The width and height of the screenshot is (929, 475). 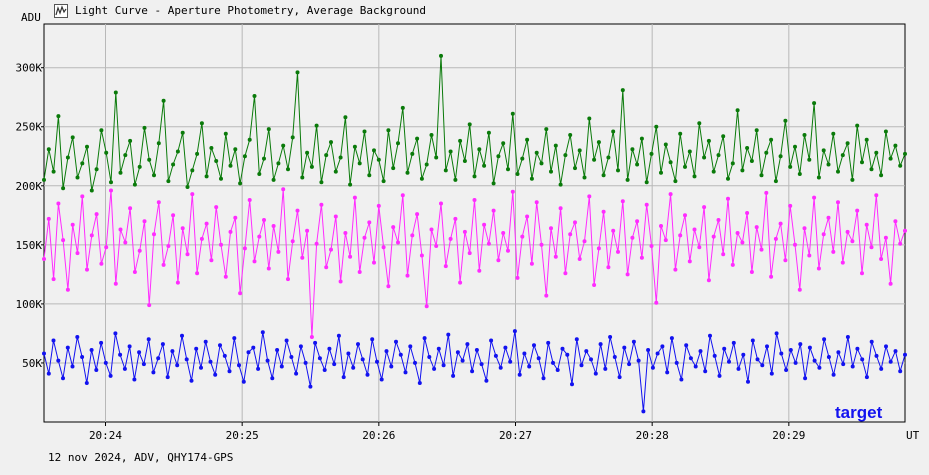 What do you see at coordinates (32, 363) in the screenshot?
I see `y-tick-label: 50K` at bounding box center [32, 363].